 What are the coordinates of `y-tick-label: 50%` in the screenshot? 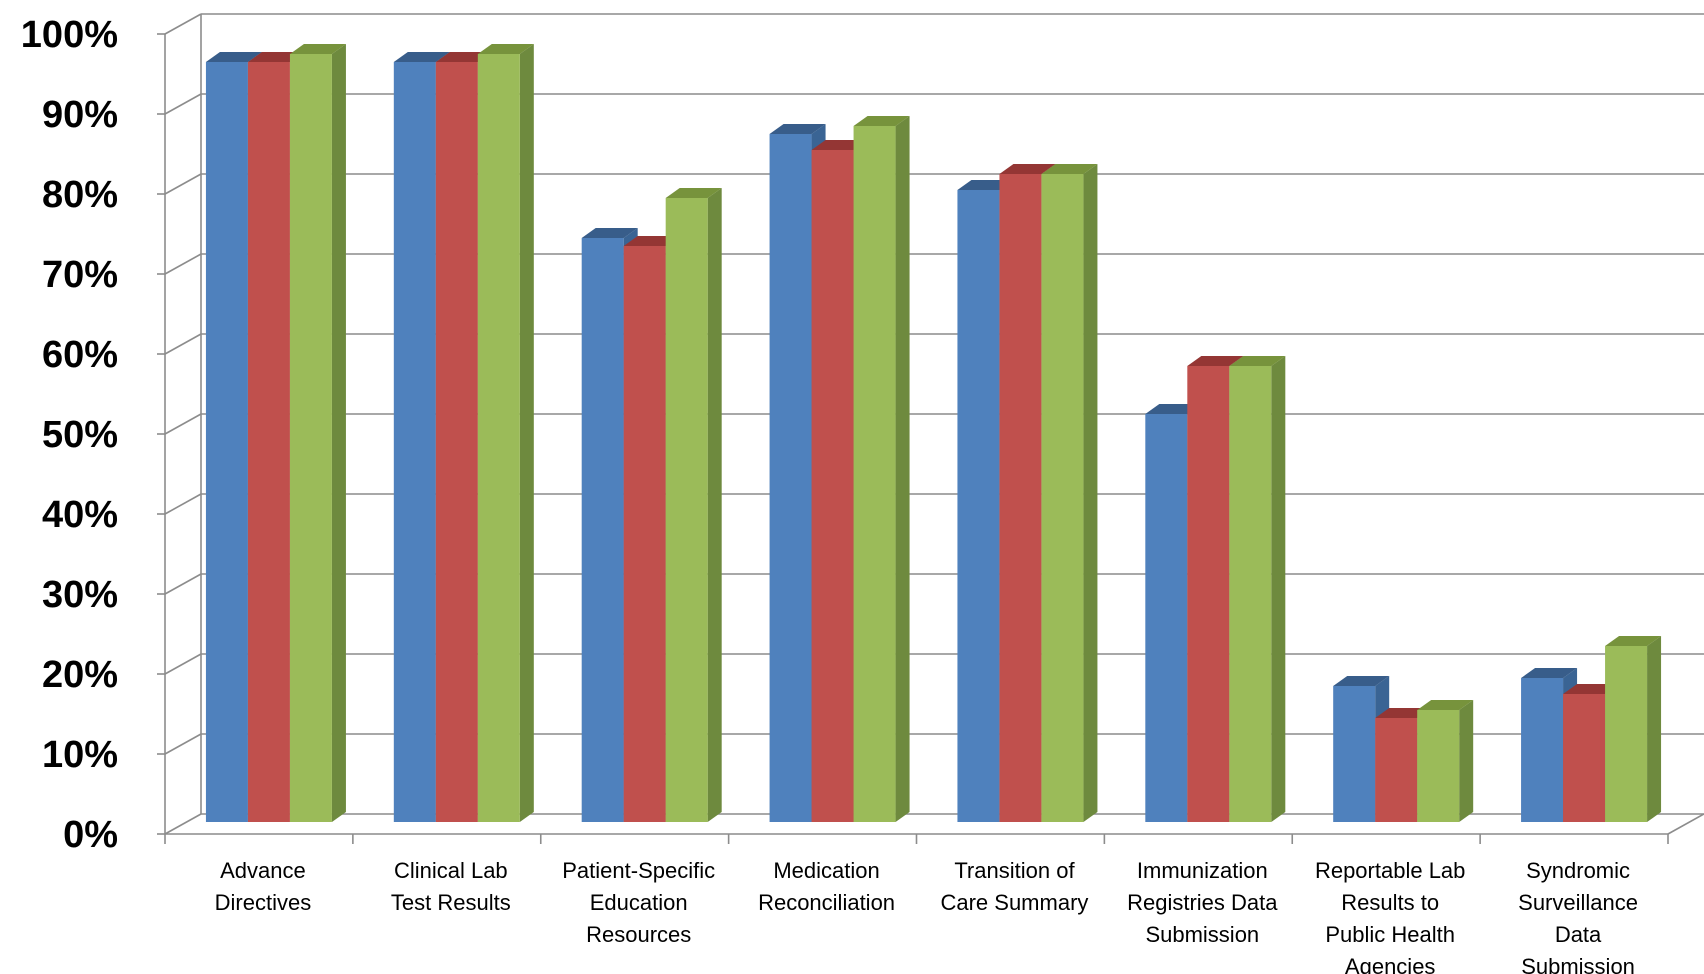 It's located at (80, 435).